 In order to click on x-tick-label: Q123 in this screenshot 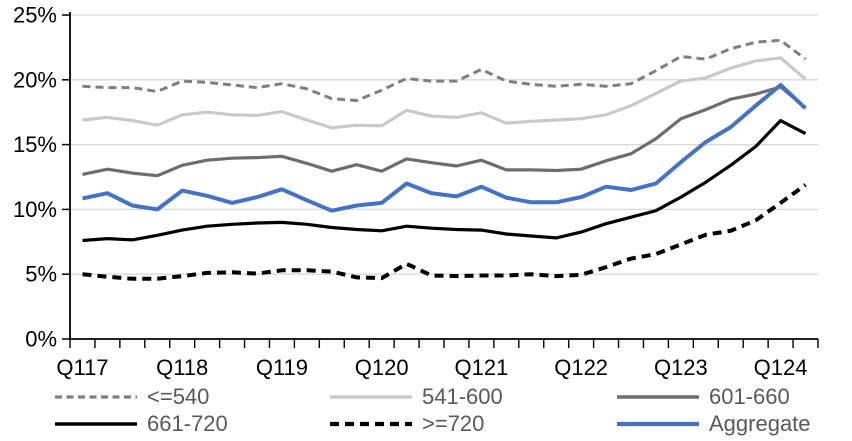, I will do `click(681, 367)`.